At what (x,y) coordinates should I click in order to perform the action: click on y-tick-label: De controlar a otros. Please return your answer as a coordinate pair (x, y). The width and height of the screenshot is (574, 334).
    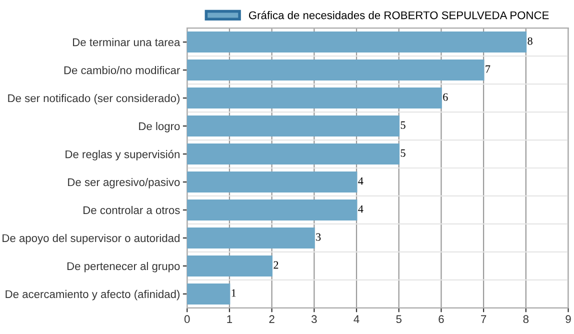
    Looking at the image, I should click on (132, 210).